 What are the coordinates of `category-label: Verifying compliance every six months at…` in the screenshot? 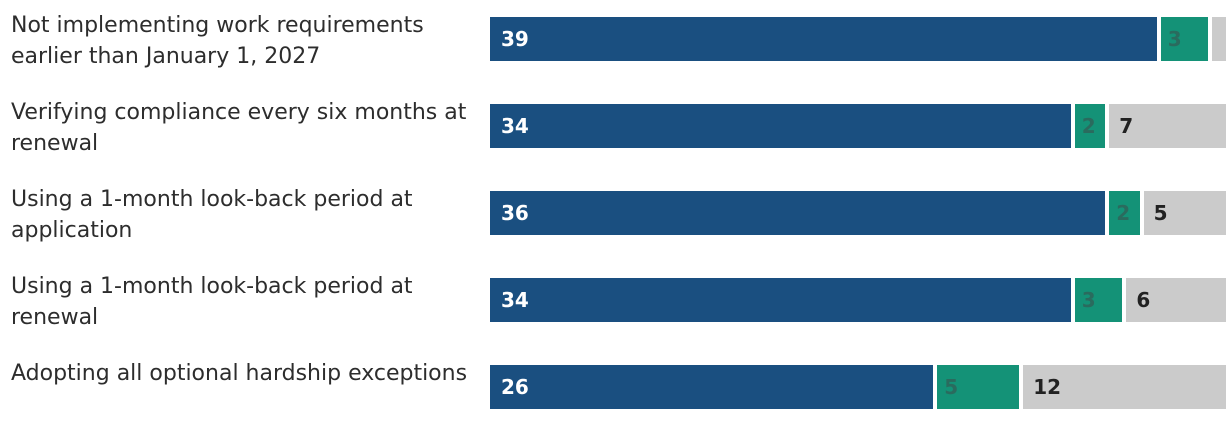 It's located at (239, 128).